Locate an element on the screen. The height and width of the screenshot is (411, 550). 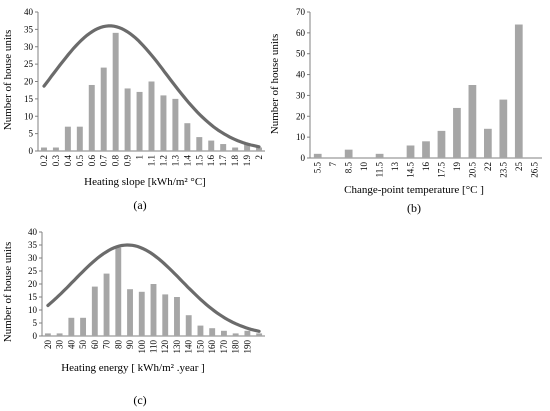
x-tick-label: 60 is located at coordinates (95, 345).